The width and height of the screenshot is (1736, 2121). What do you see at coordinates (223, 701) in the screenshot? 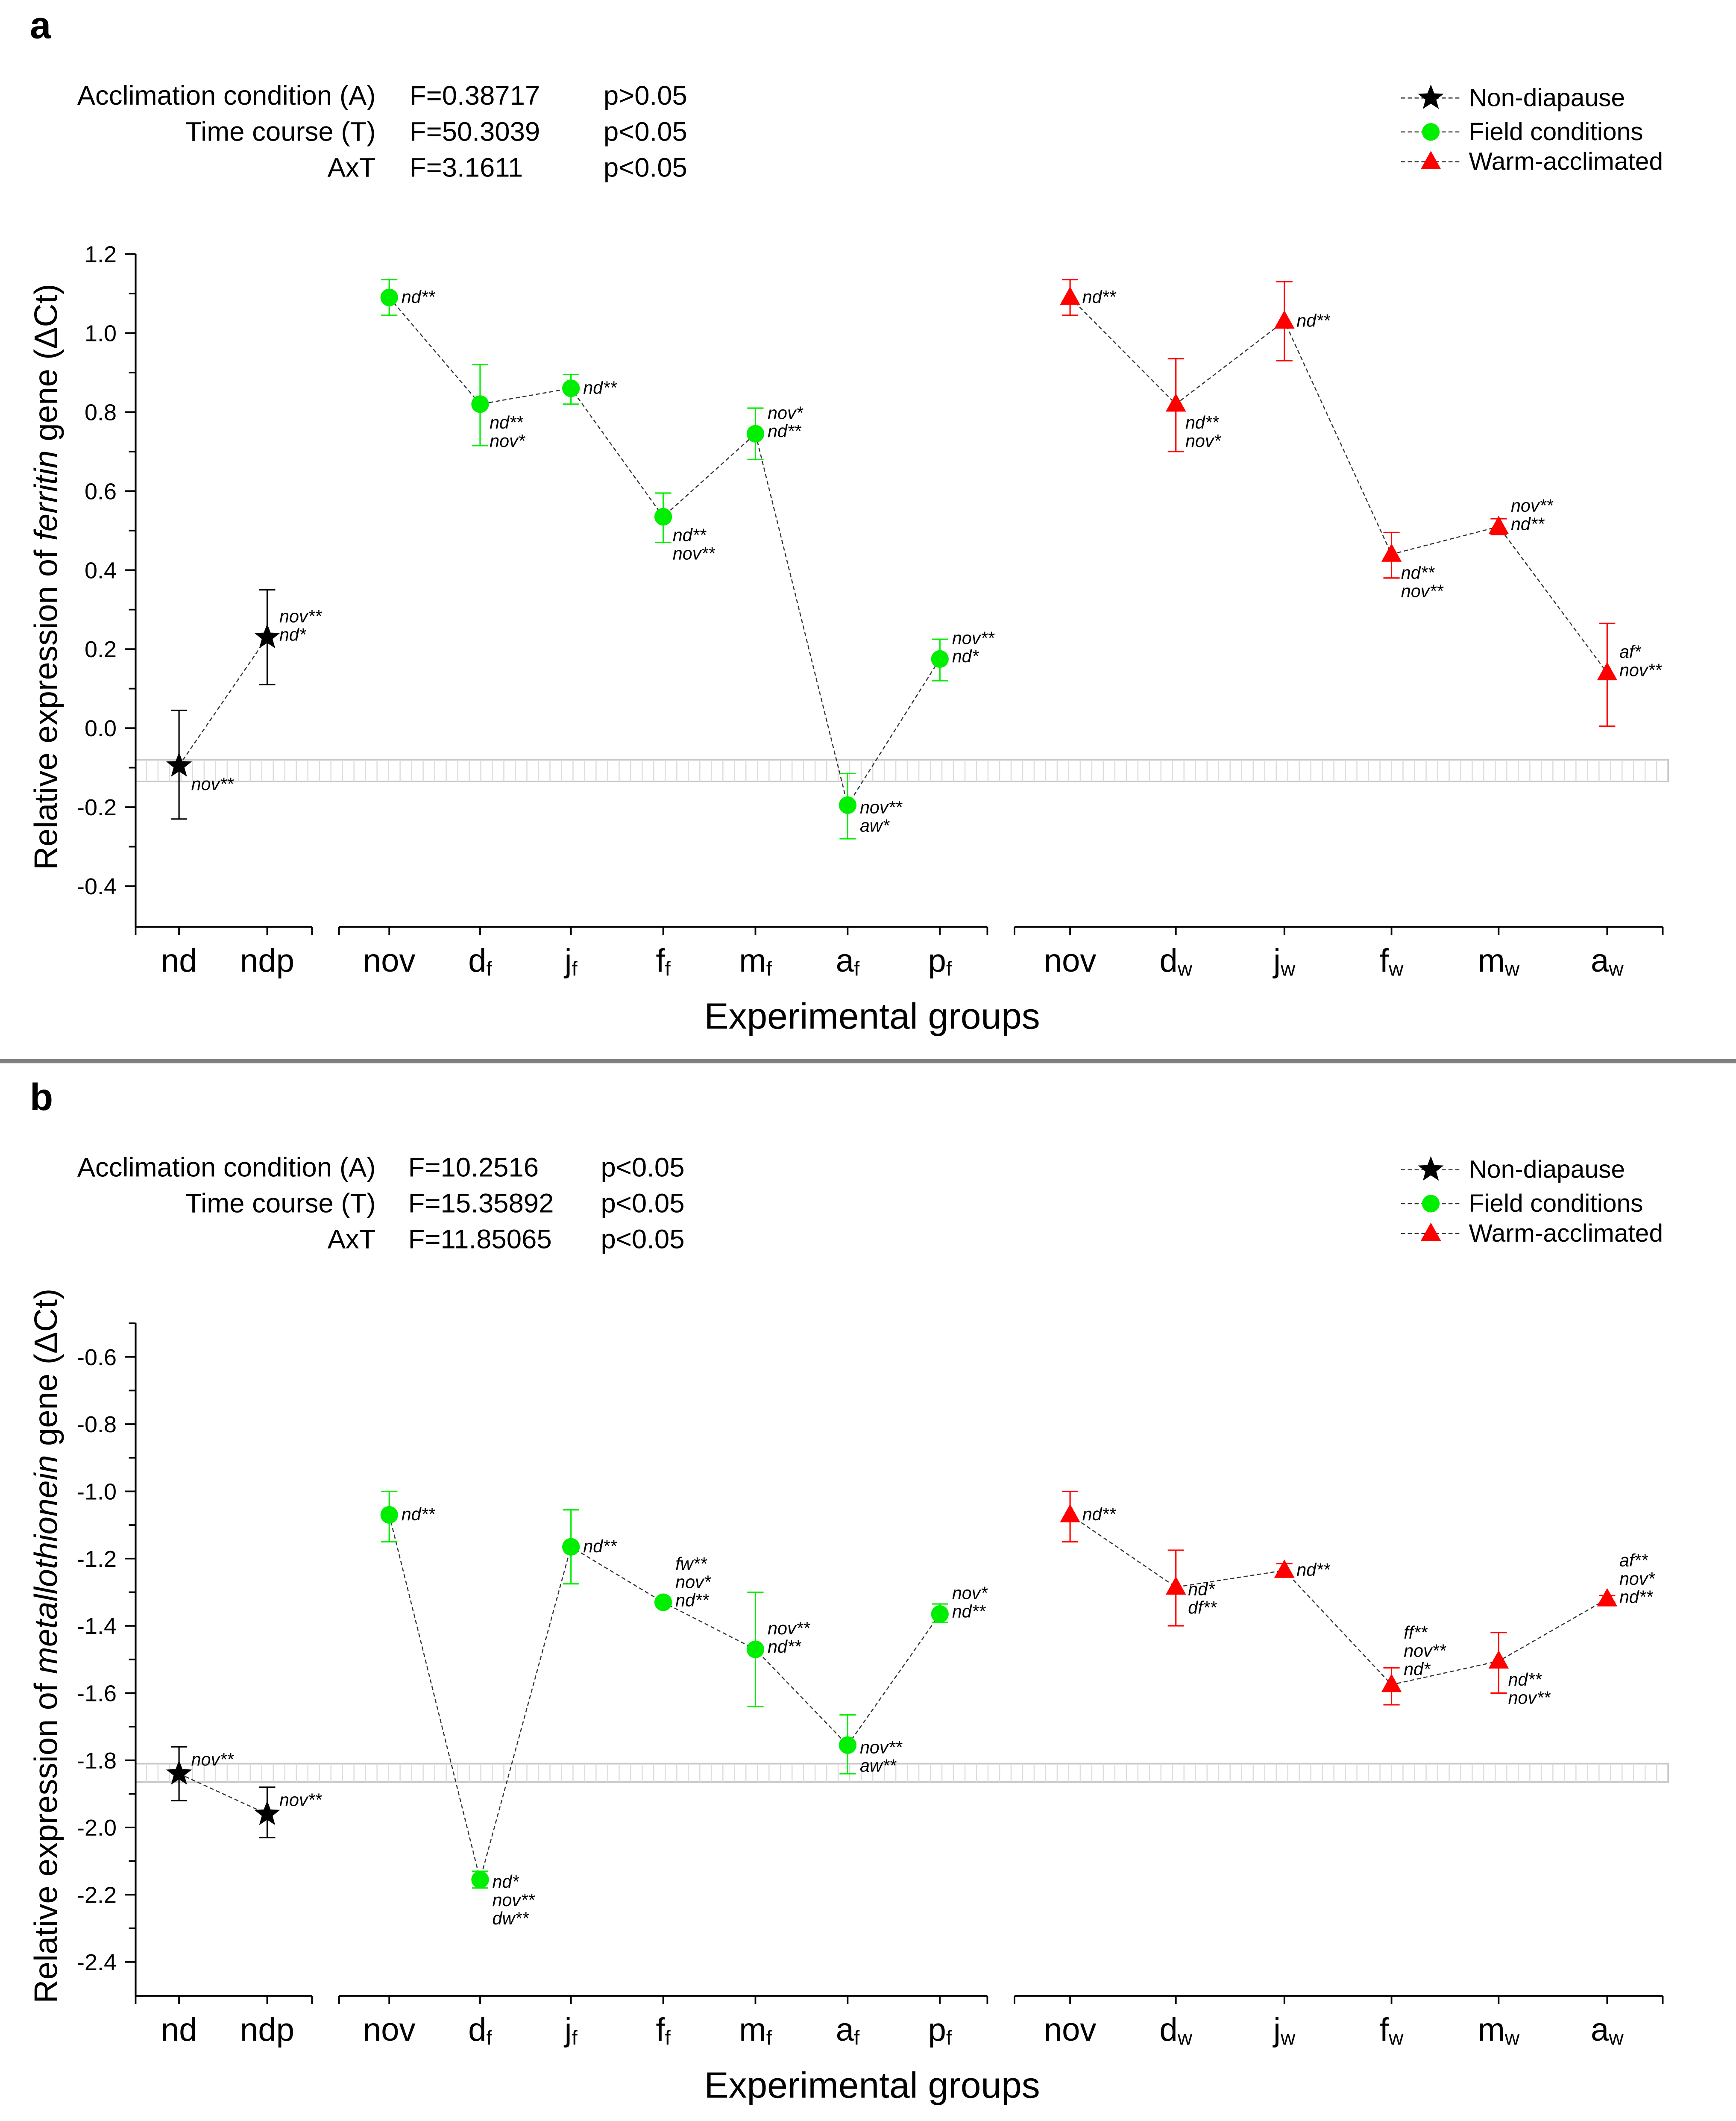
I see `series-line` at bounding box center [223, 701].